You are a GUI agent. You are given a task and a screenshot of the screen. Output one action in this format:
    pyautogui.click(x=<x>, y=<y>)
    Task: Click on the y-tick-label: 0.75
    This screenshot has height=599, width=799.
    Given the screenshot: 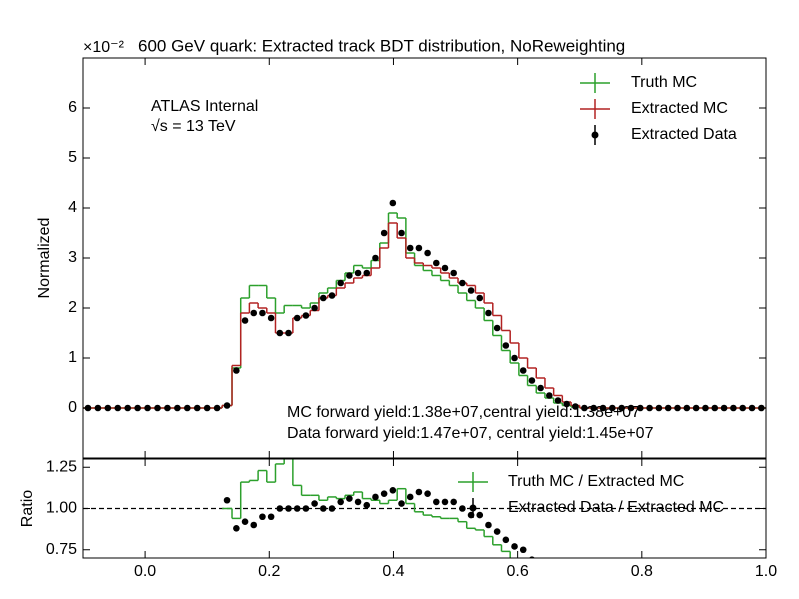 What is the action you would take?
    pyautogui.click(x=61, y=549)
    